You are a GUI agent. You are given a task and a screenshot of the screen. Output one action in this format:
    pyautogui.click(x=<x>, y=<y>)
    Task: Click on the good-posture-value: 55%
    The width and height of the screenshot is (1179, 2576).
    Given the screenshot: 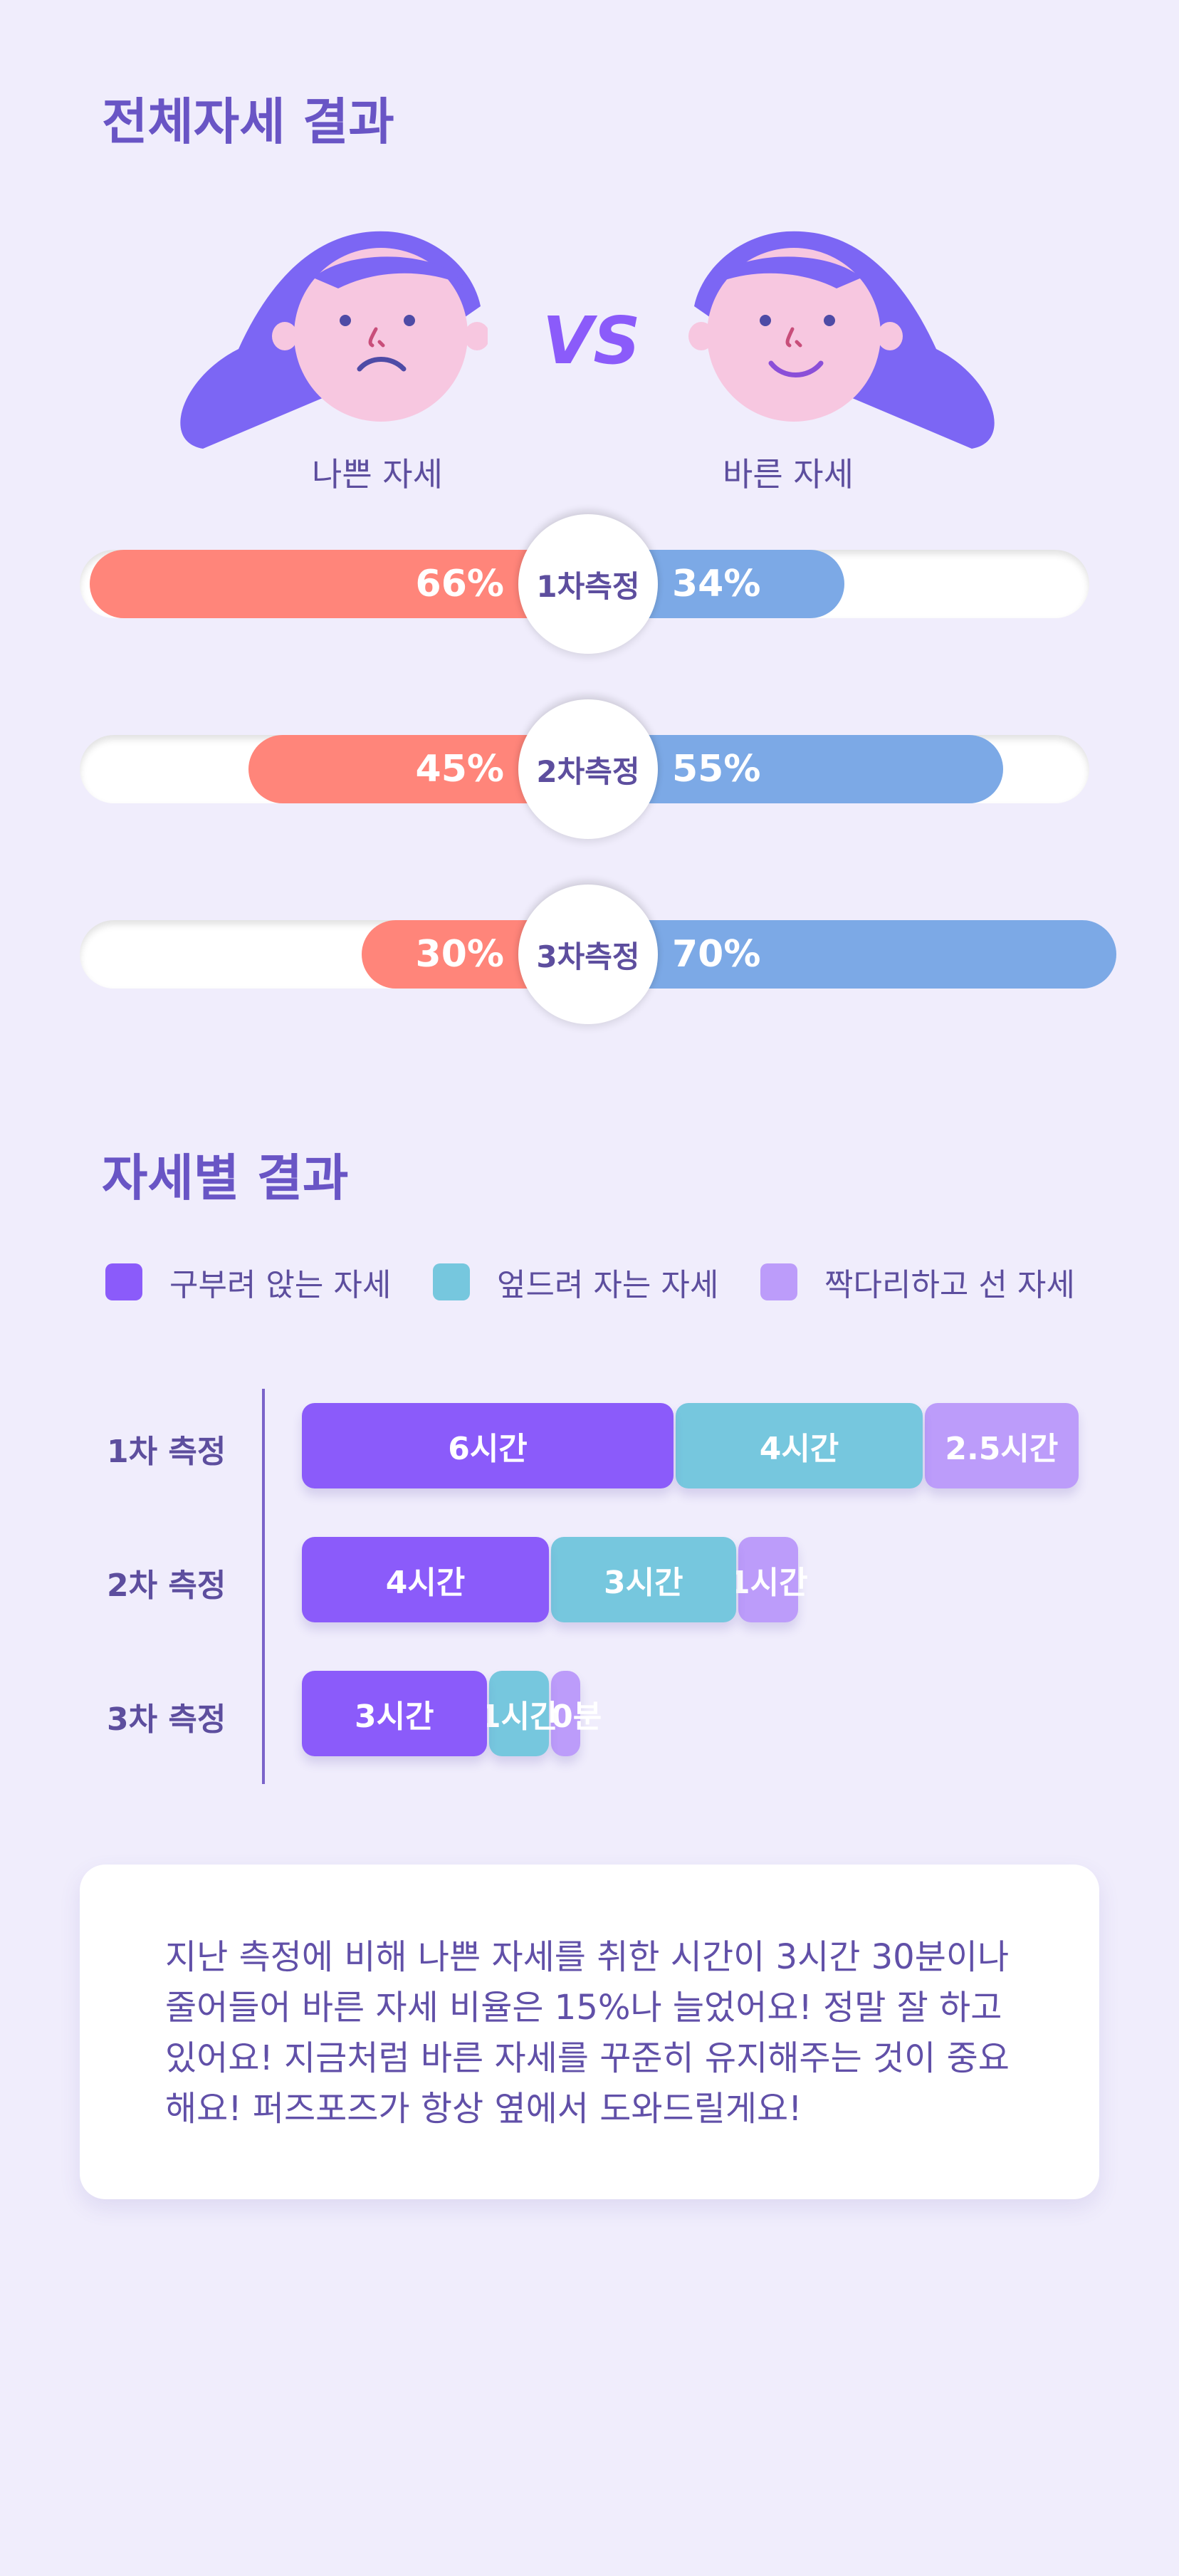 What is the action you would take?
    pyautogui.click(x=716, y=769)
    